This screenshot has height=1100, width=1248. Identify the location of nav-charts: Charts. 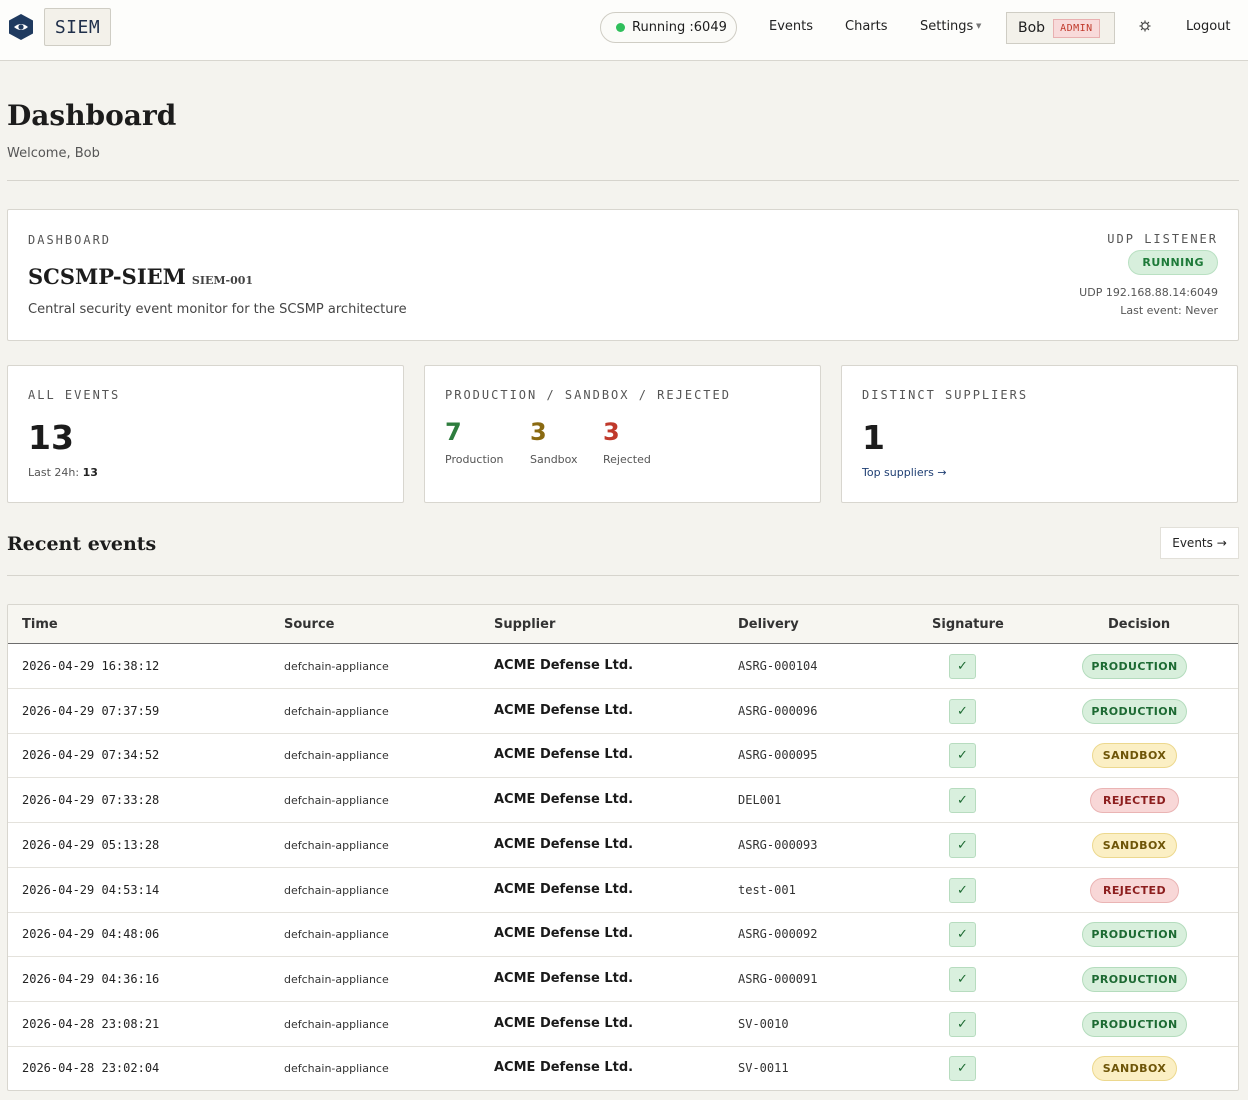
(866, 26).